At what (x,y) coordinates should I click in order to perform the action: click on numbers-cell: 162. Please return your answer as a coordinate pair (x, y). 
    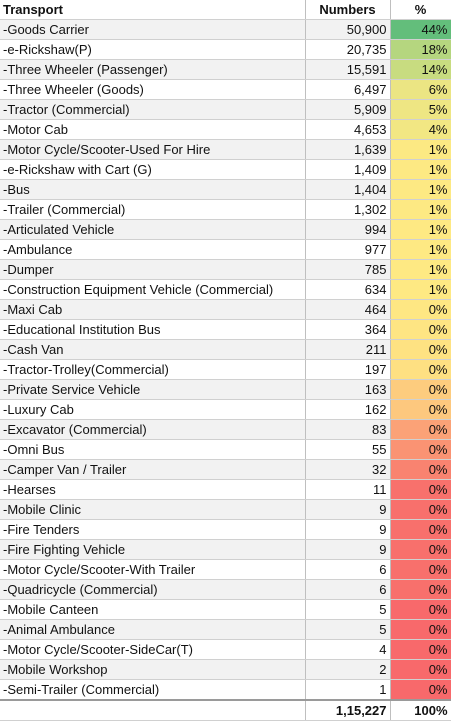
    Looking at the image, I should click on (348, 409).